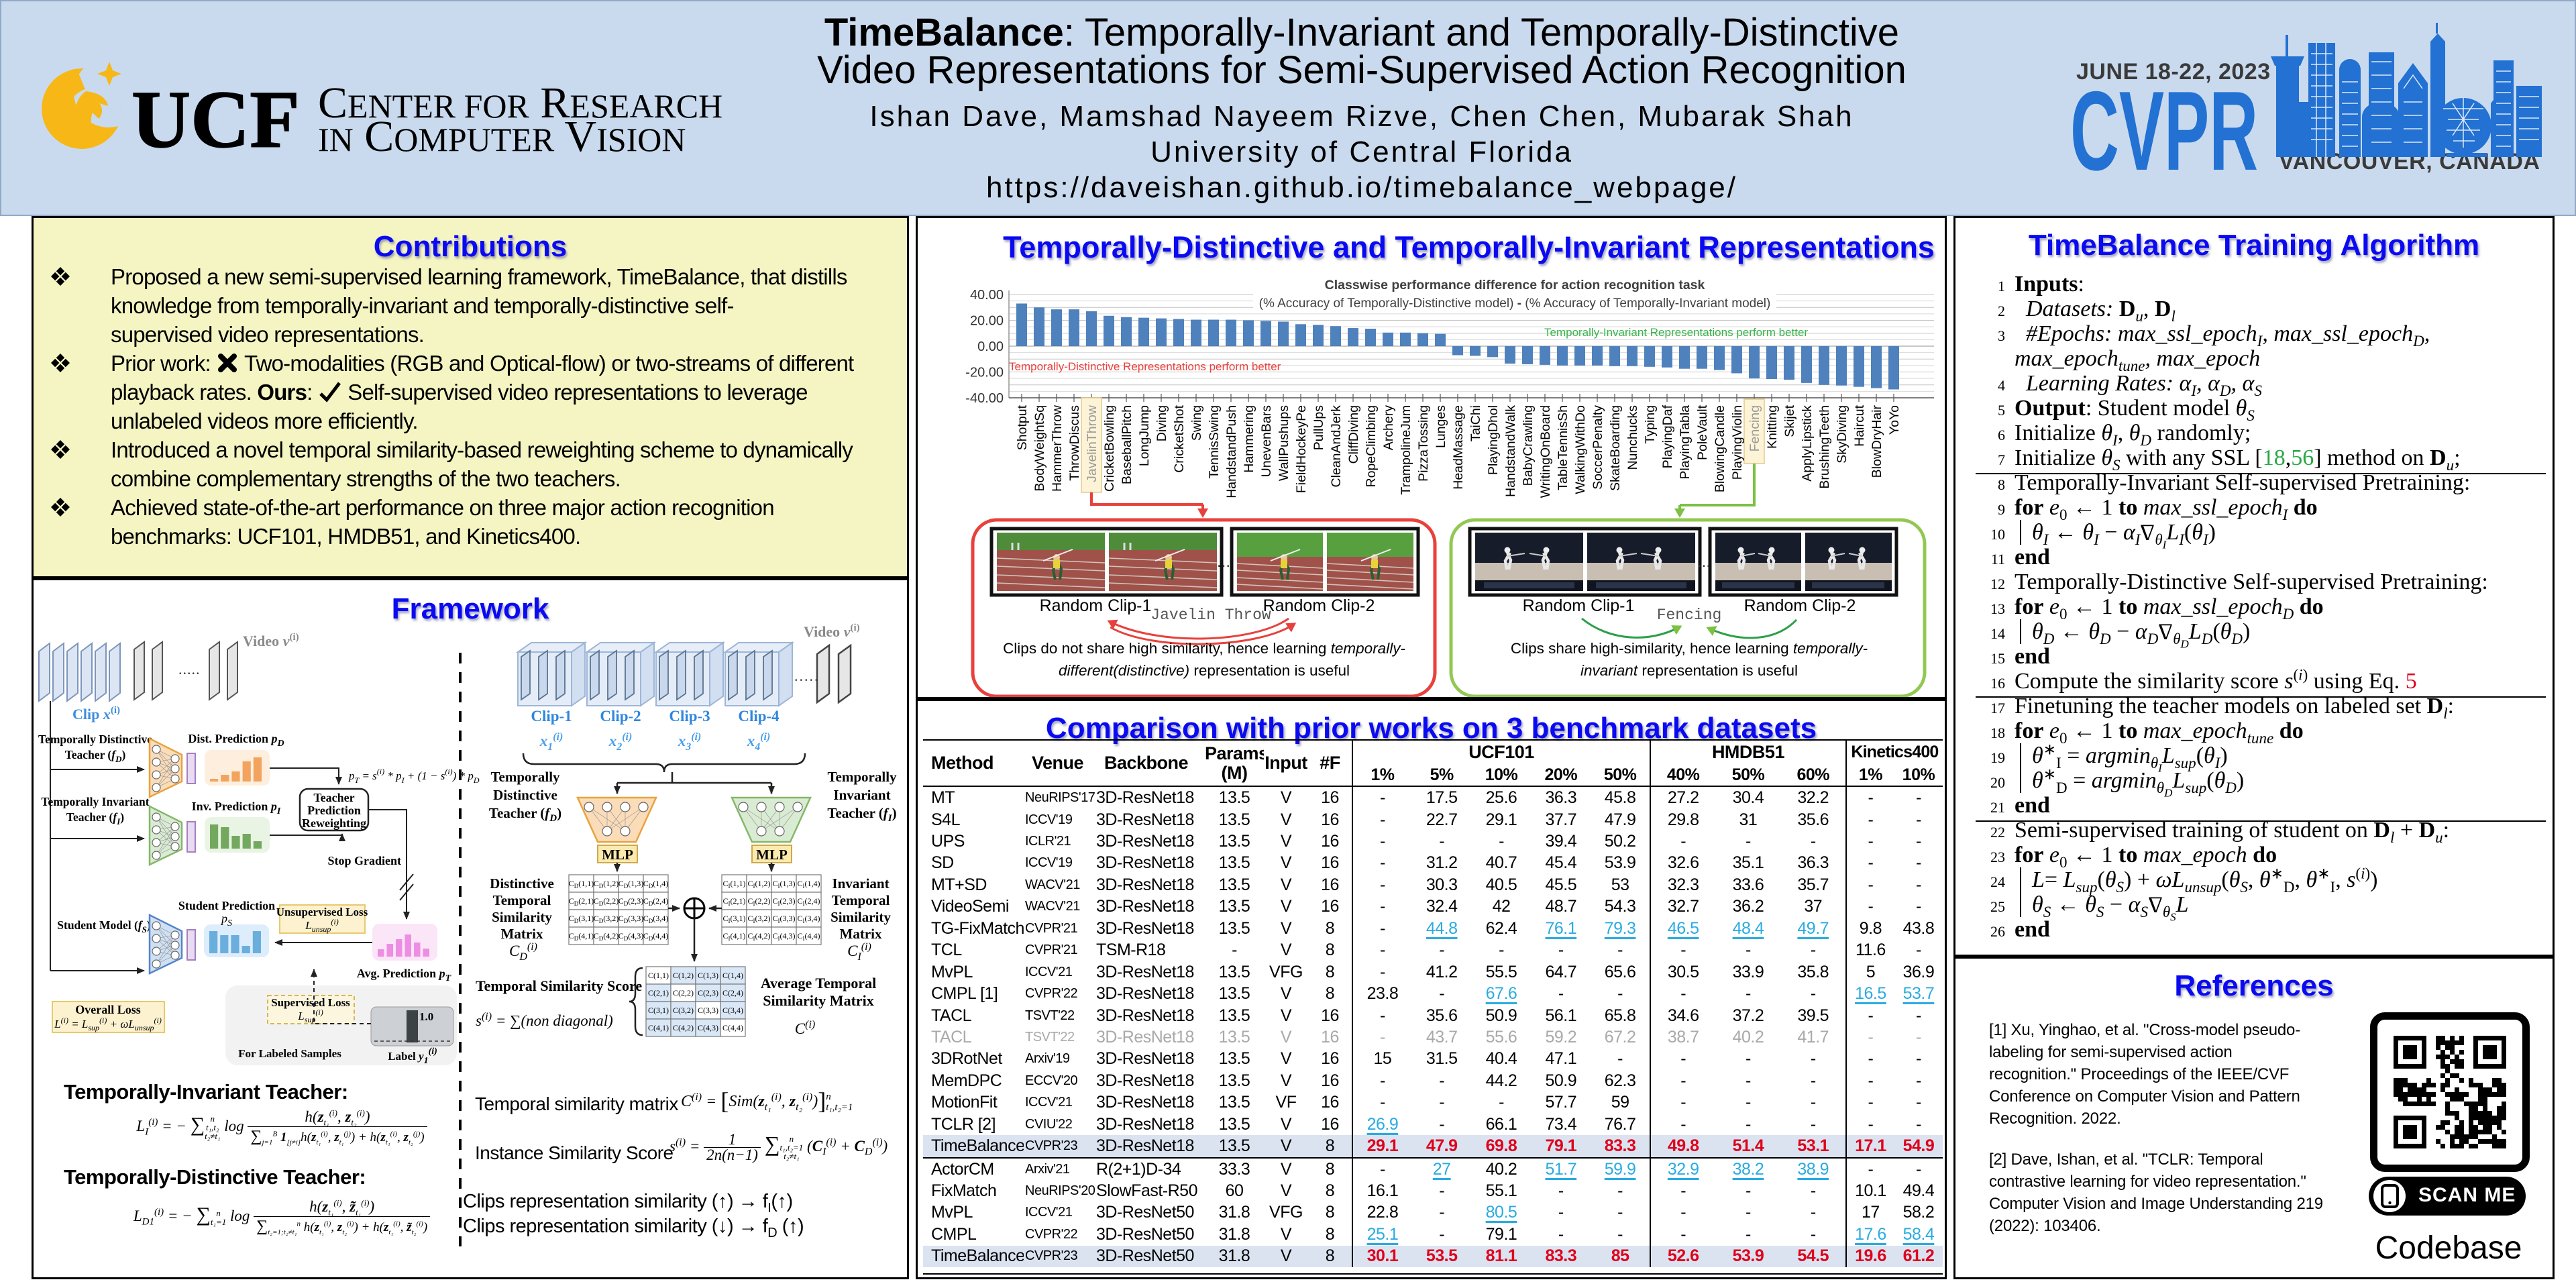 Image resolution: width=2576 pixels, height=1288 pixels. I want to click on svg-text: CD(4,3), so click(631, 936).